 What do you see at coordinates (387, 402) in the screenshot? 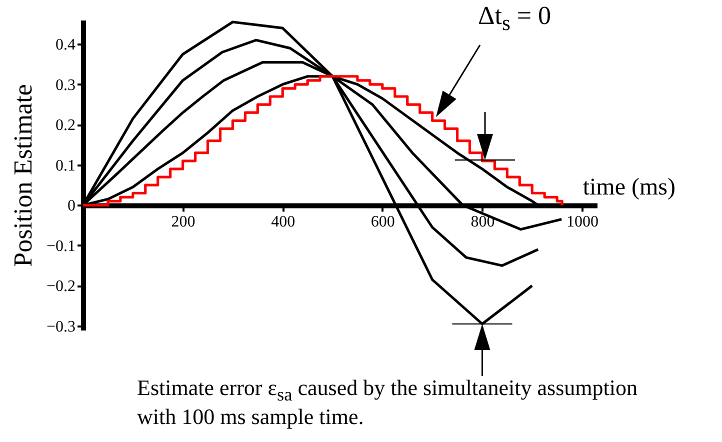
I see `annotation: Estimate error ε$_{sa}$ caused by the simultaneity assumption with 100 ms sample time.` at bounding box center [387, 402].